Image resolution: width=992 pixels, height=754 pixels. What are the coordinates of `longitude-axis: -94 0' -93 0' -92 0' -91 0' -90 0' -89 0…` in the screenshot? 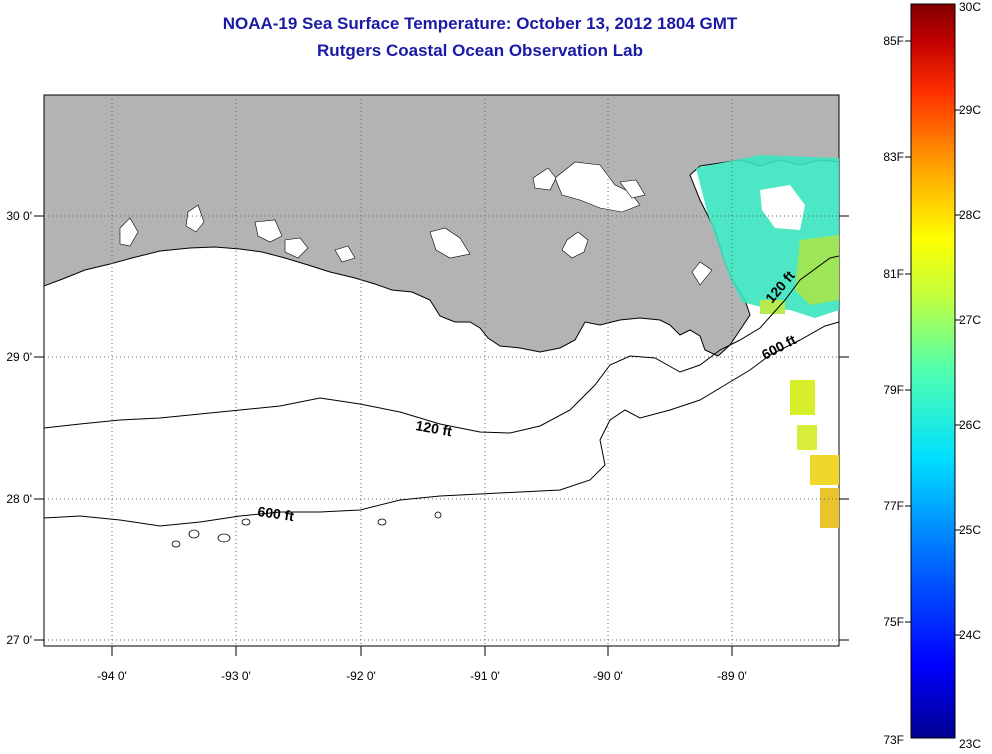 It's located at (422, 676).